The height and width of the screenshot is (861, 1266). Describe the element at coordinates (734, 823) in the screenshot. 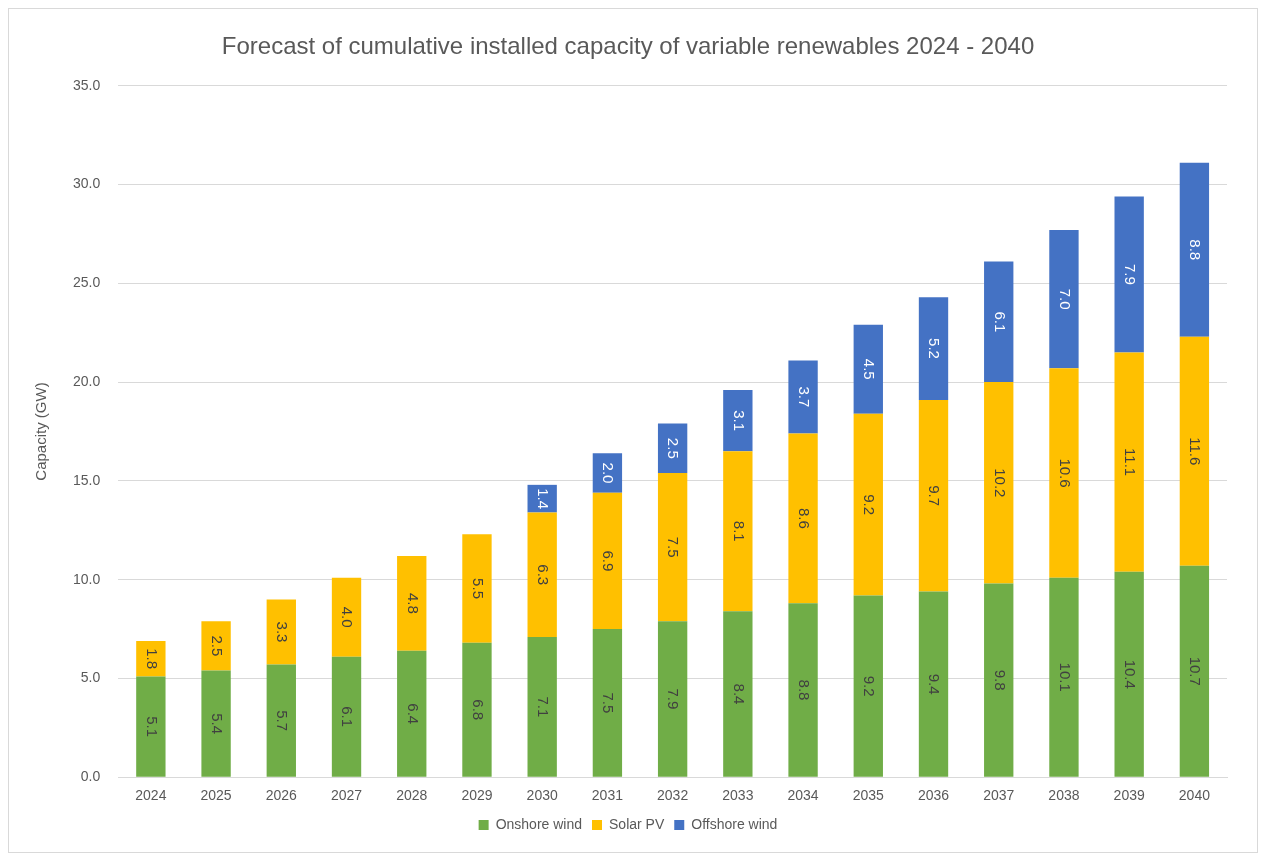

I see `legend-label: Offshore wind` at that location.